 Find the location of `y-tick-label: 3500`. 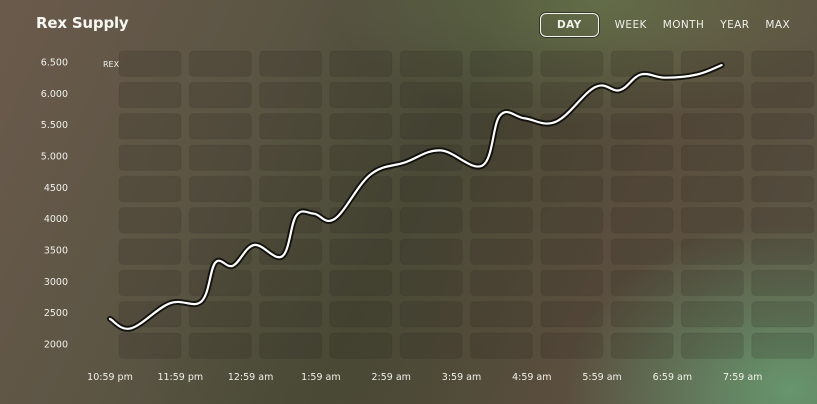

y-tick-label: 3500 is located at coordinates (56, 251).